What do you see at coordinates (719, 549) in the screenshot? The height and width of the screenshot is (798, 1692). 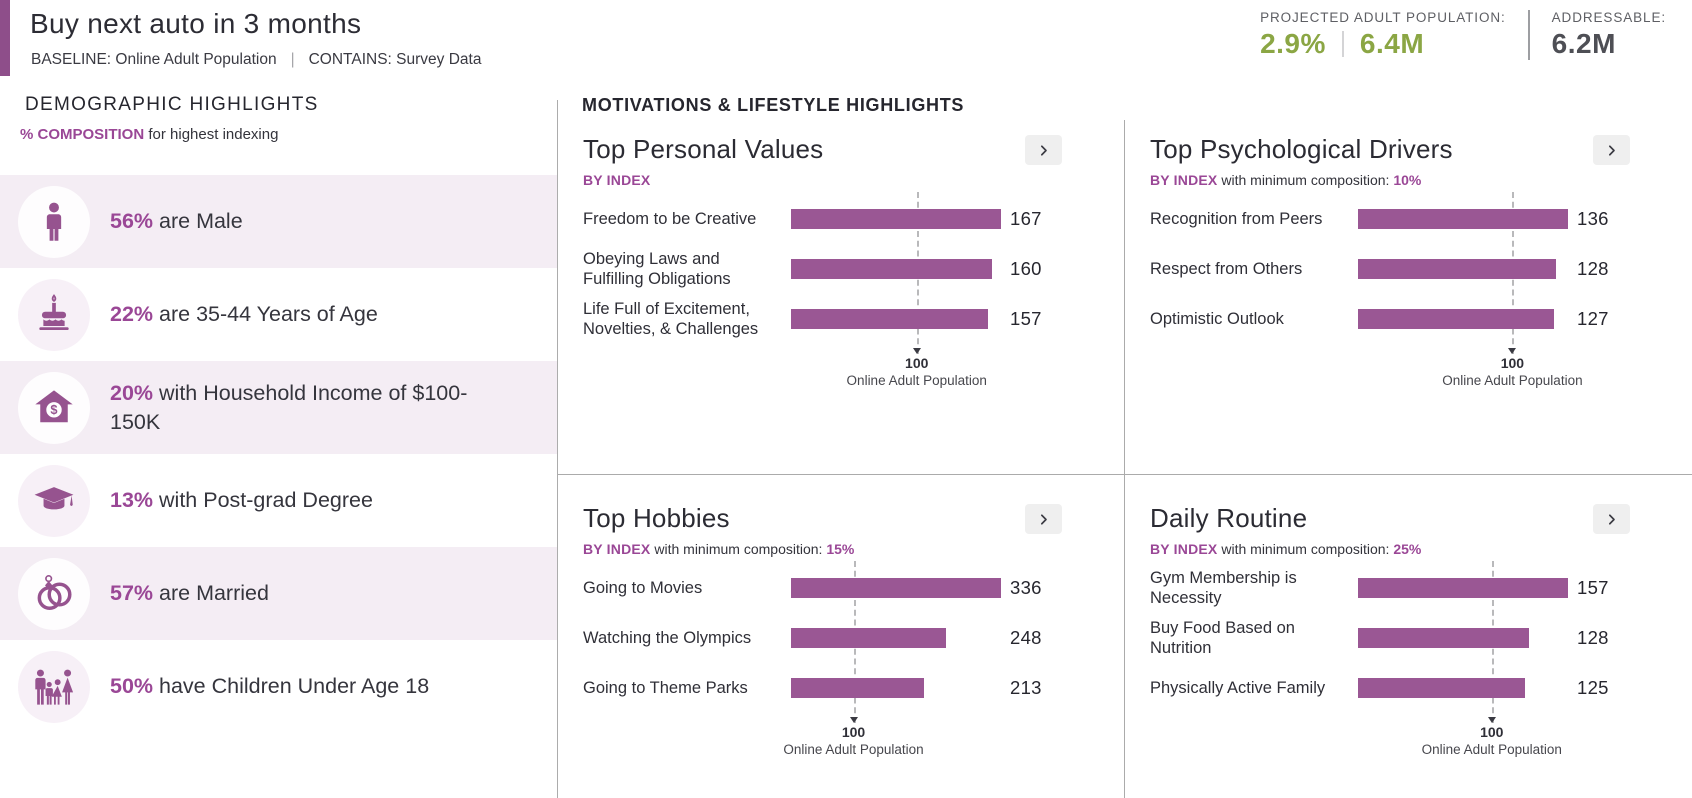 I see `panel-subtitle: BY INDEX with minimum composition: 15%` at bounding box center [719, 549].